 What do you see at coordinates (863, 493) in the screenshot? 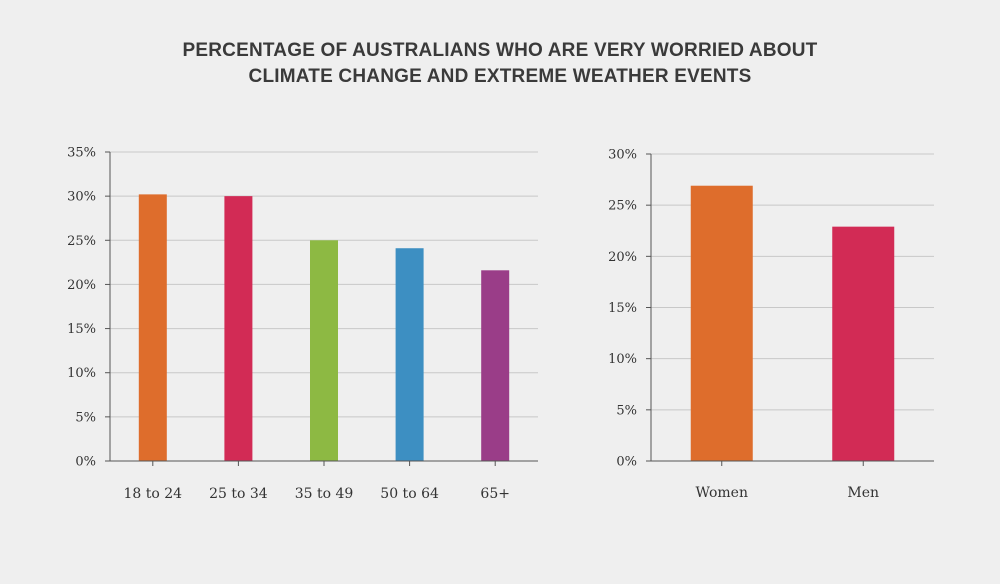
I see `x-category-label: Men` at bounding box center [863, 493].